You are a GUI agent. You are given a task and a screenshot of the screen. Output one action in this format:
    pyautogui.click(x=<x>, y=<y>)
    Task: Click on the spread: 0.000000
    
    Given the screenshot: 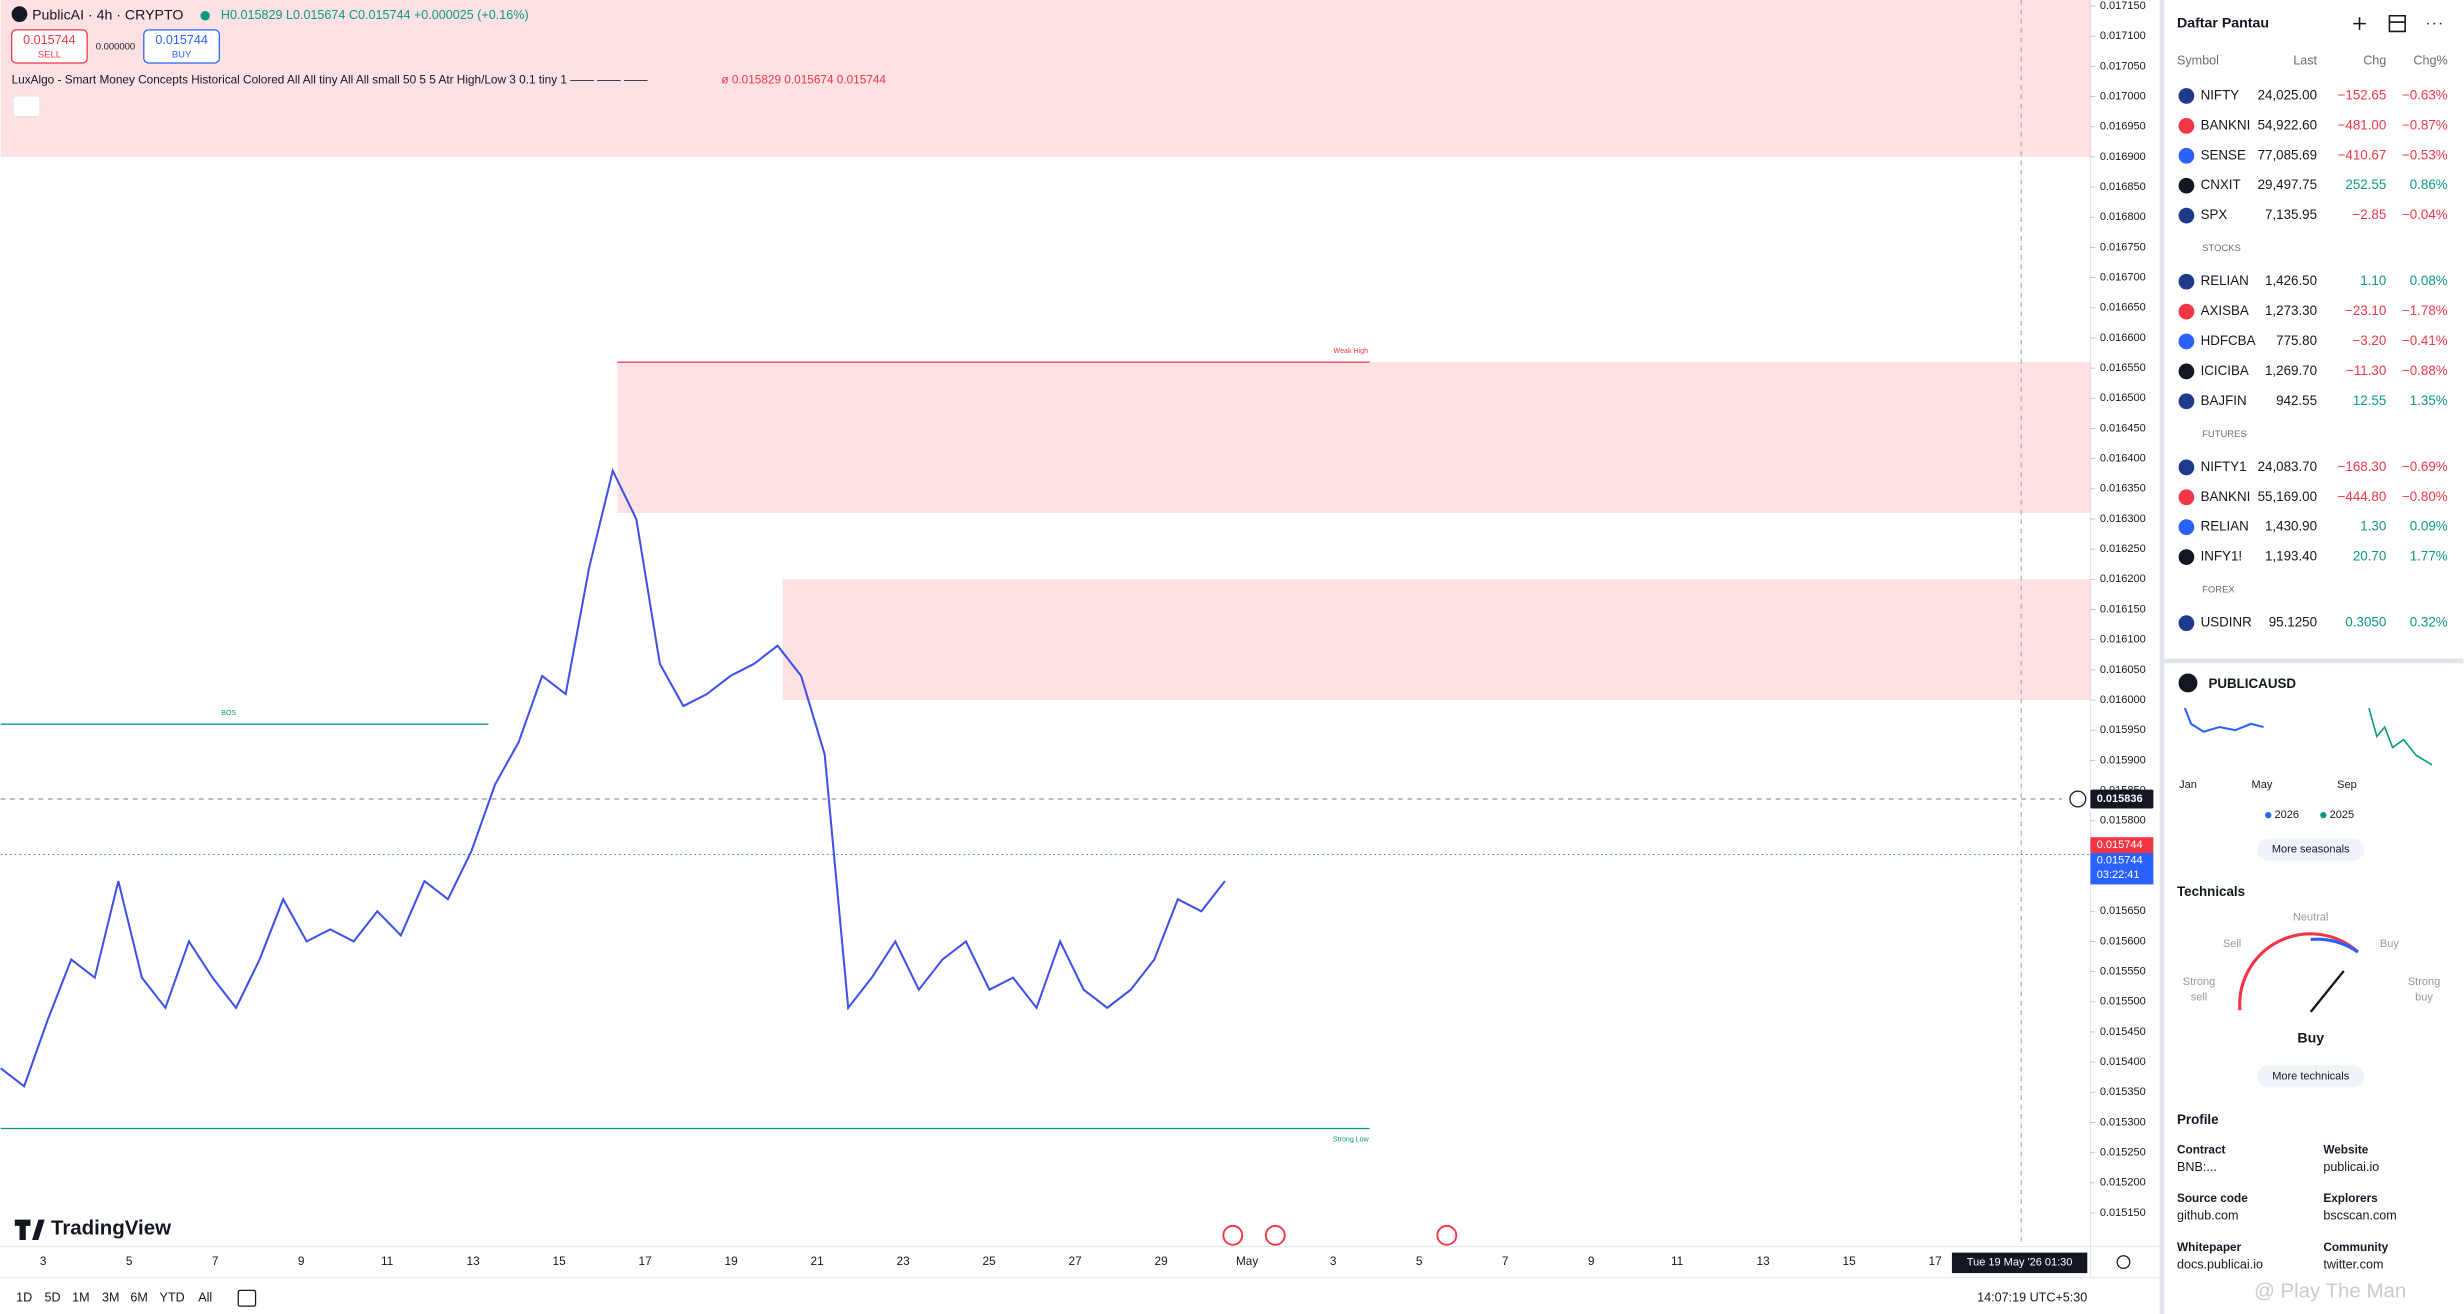 What is the action you would take?
    pyautogui.click(x=115, y=47)
    